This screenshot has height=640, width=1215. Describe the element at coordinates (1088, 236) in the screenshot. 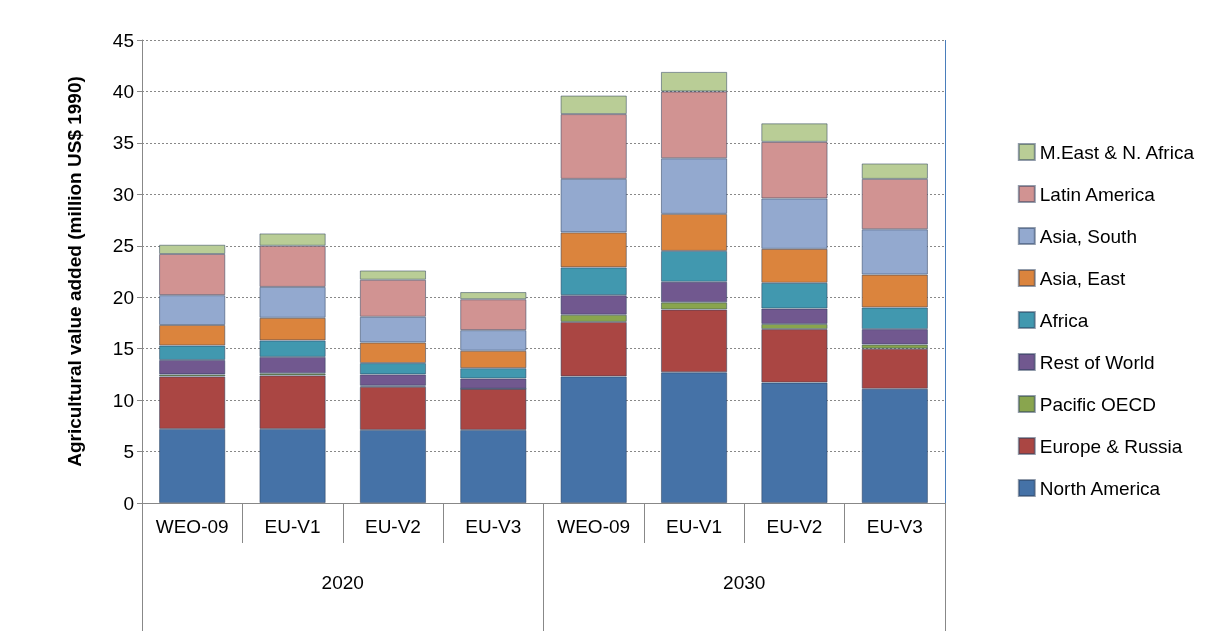

I see `legend-label: Asia, South` at that location.